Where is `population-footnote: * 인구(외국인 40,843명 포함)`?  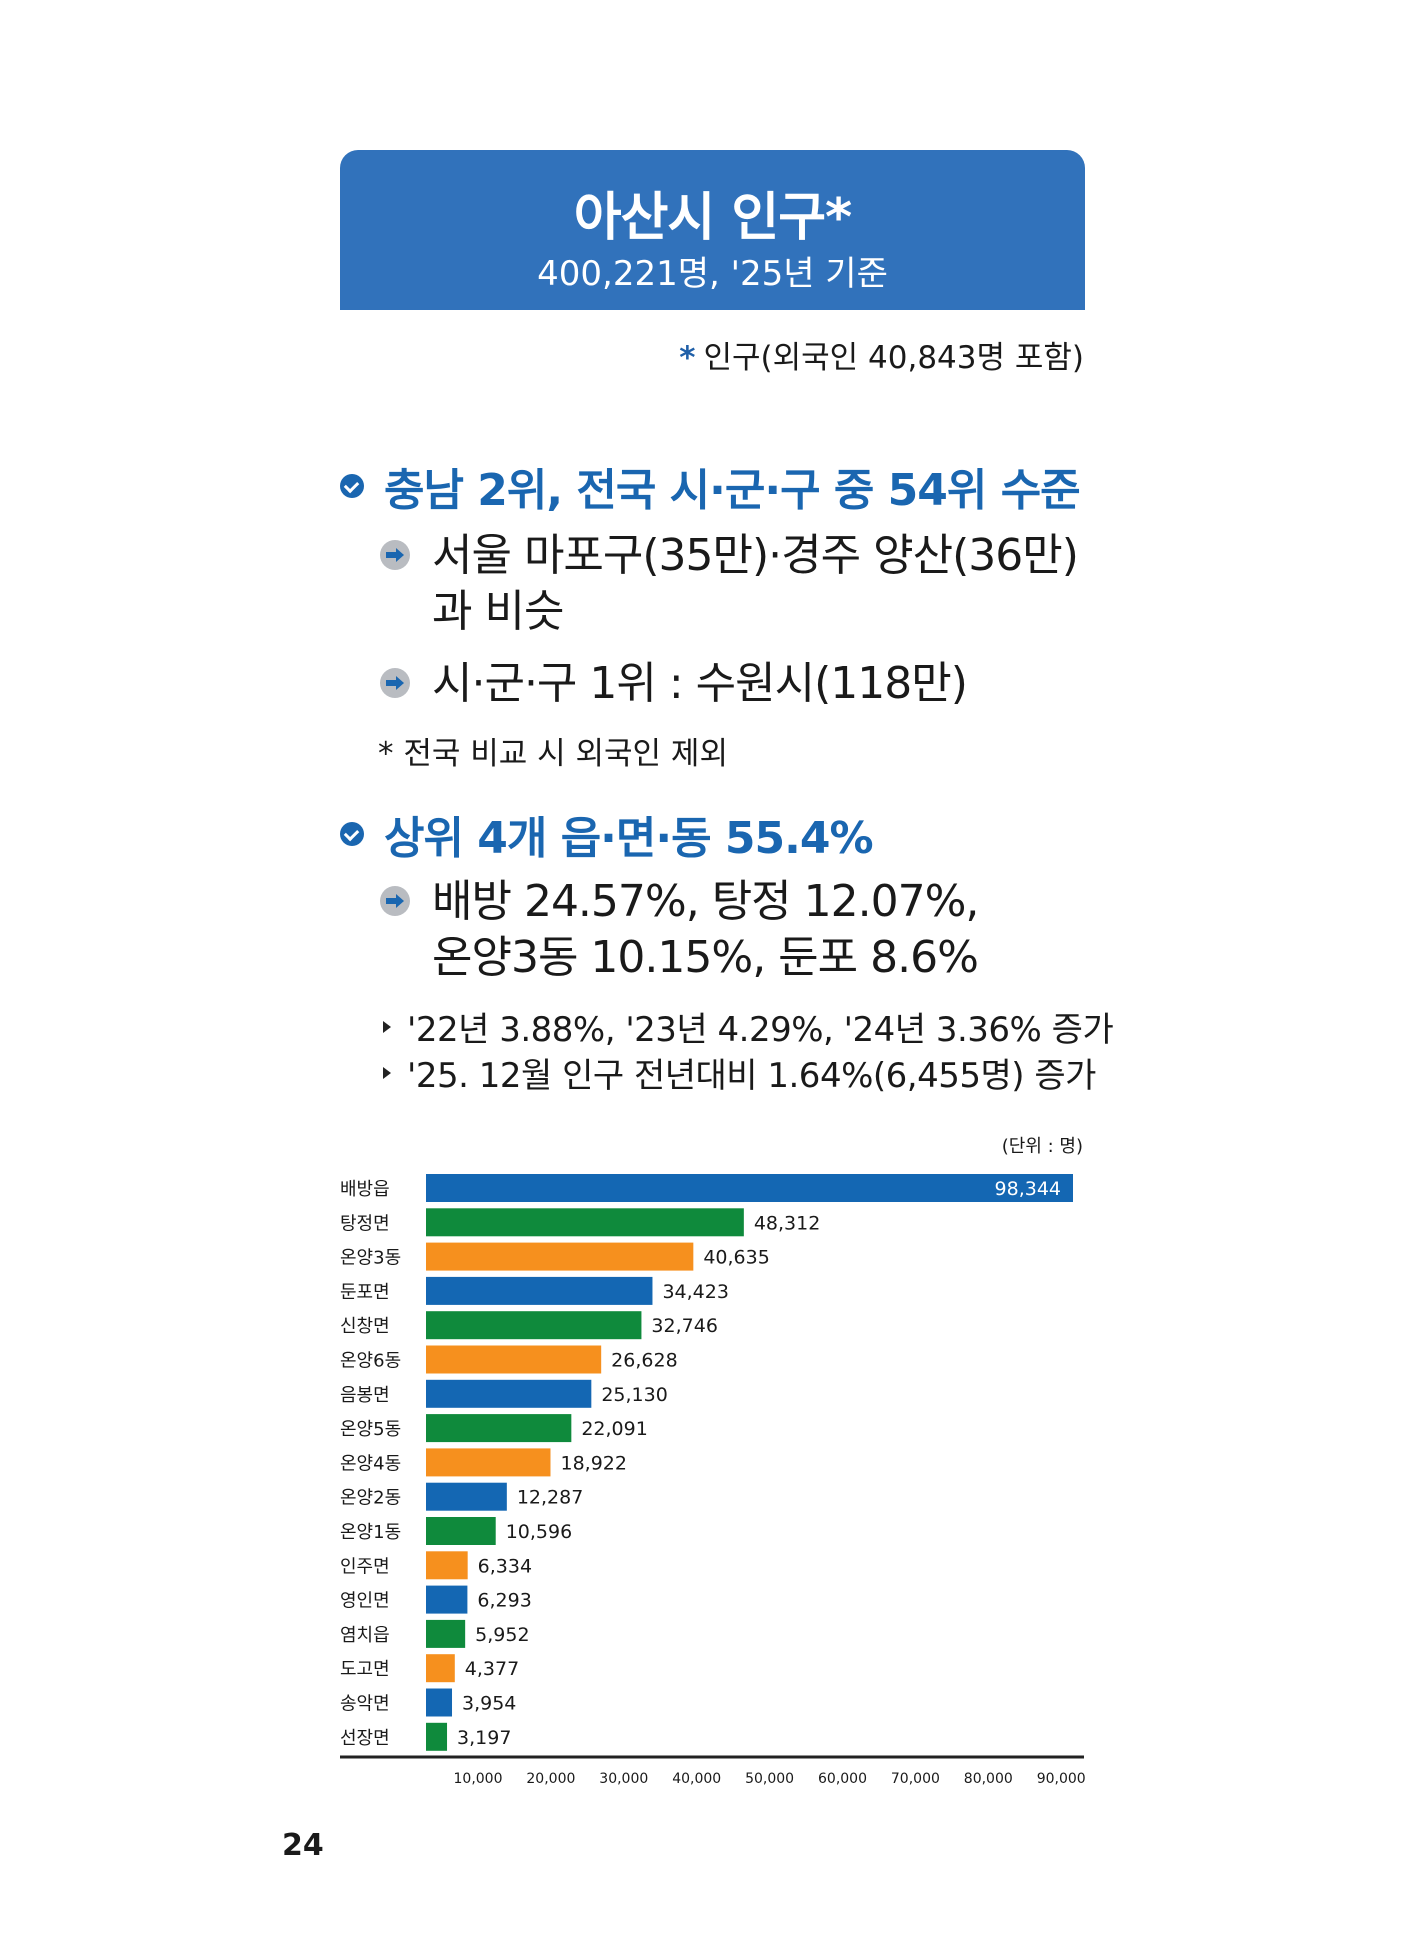
population-footnote: * 인구(외국인 40,843명 포함) is located at coordinates (881, 354).